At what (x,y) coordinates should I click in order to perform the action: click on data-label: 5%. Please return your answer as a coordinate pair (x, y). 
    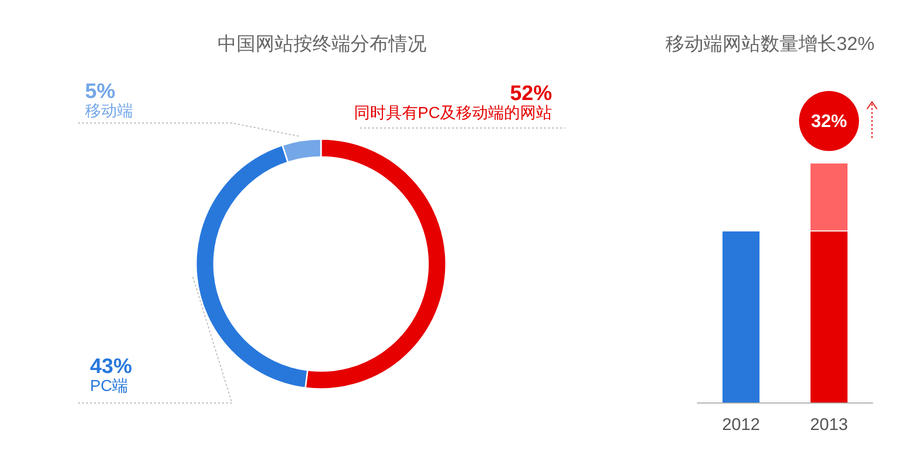
    Looking at the image, I should click on (100, 91).